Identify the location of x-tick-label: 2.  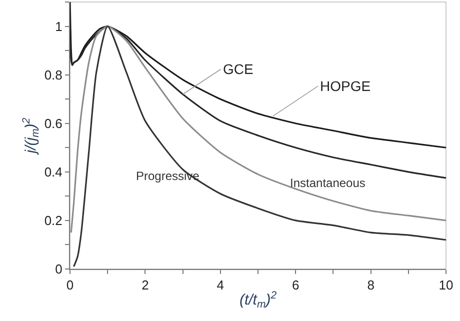
(145, 285).